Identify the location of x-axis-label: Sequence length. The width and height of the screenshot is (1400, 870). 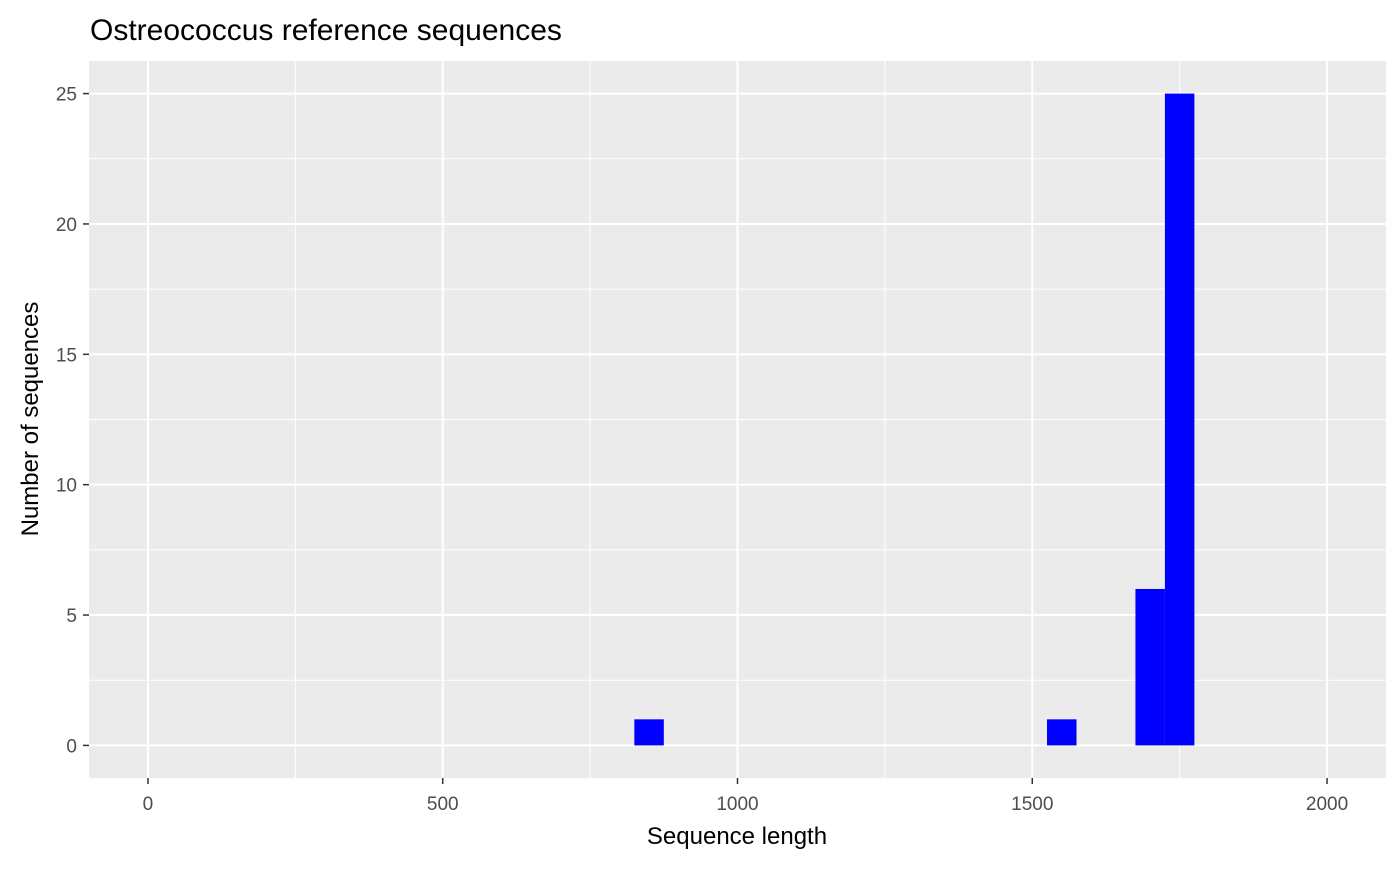
(737, 836).